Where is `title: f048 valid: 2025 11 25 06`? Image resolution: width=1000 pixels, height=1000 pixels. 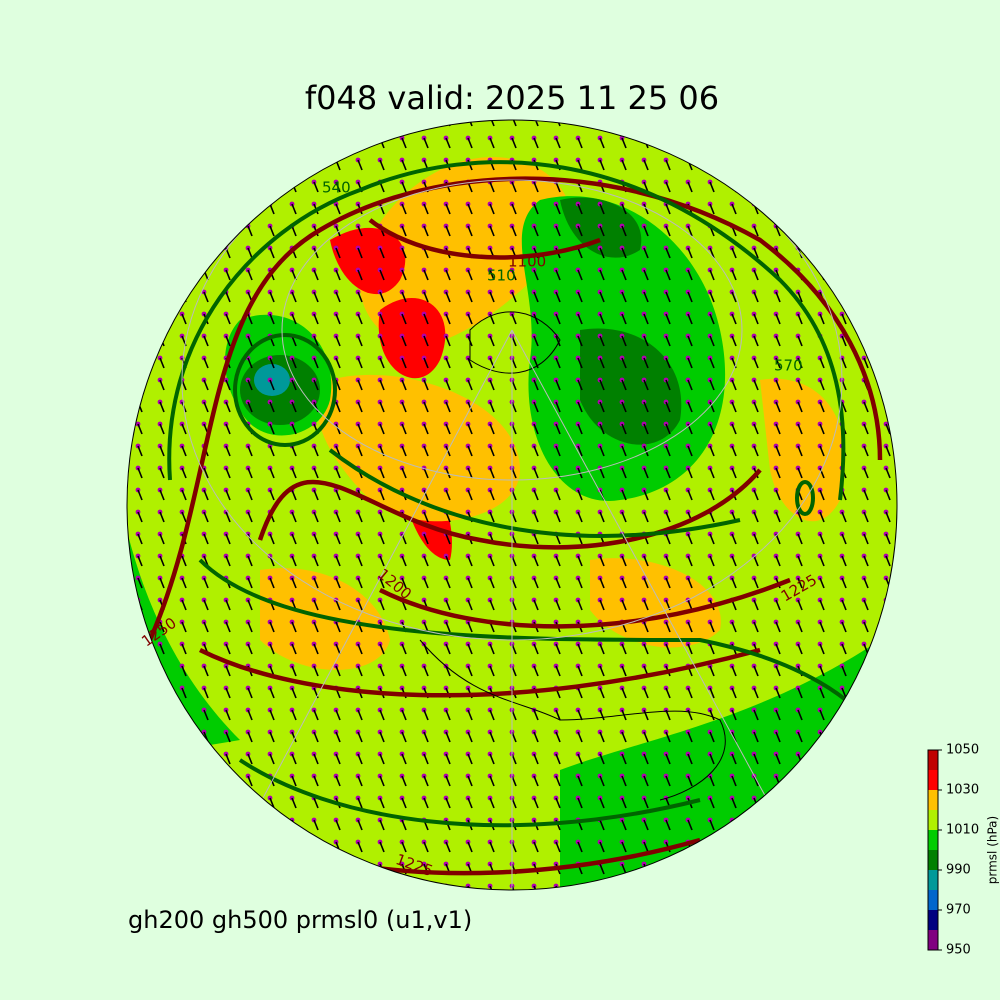
title: f048 valid: 2025 11 25 06 is located at coordinates (512, 98).